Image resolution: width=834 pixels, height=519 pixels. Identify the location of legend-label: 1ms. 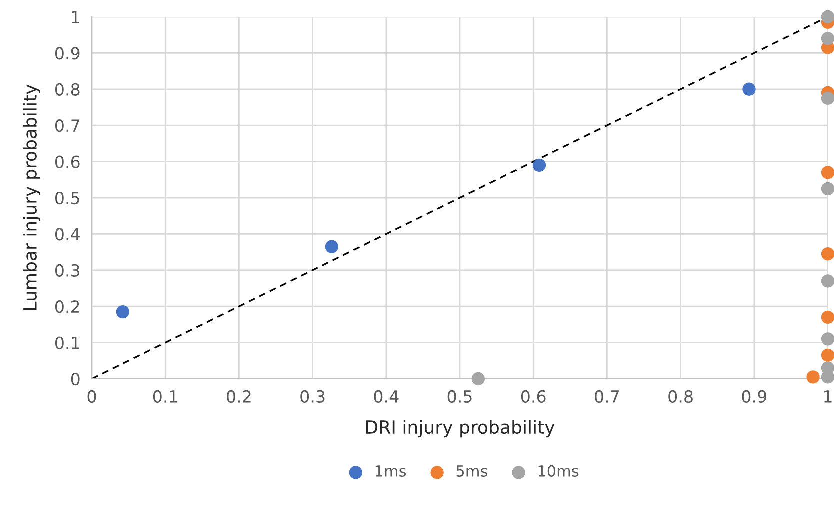
(391, 471).